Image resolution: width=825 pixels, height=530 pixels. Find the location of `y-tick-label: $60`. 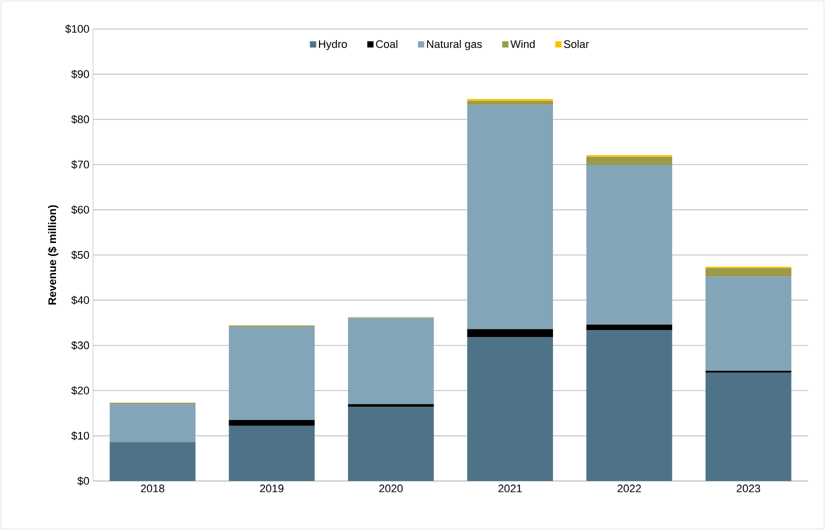

y-tick-label: $60 is located at coordinates (80, 209).